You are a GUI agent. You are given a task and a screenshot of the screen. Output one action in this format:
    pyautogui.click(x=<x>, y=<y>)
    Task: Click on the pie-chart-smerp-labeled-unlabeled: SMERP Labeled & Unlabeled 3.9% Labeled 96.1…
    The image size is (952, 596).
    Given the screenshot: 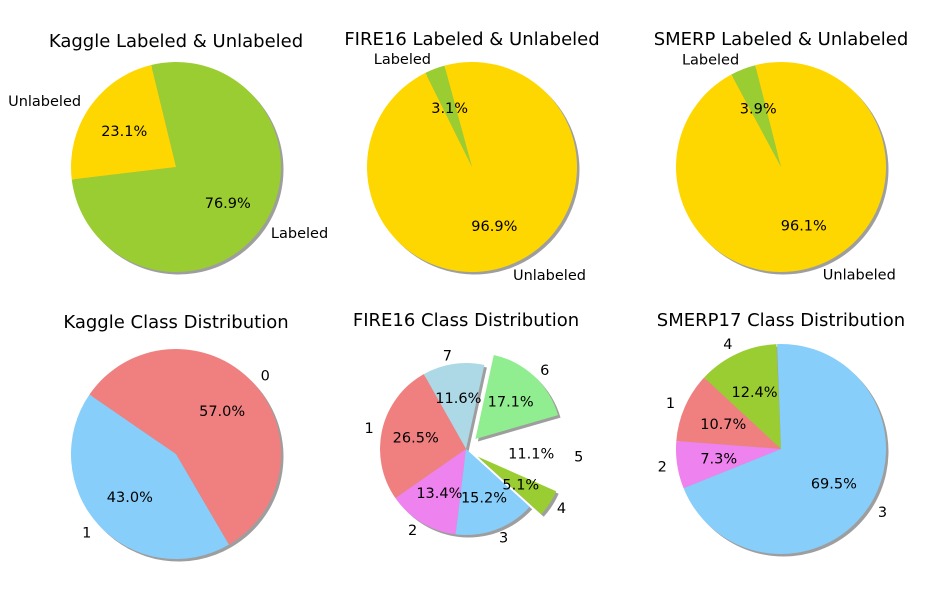 What is the action you would take?
    pyautogui.click(x=781, y=156)
    